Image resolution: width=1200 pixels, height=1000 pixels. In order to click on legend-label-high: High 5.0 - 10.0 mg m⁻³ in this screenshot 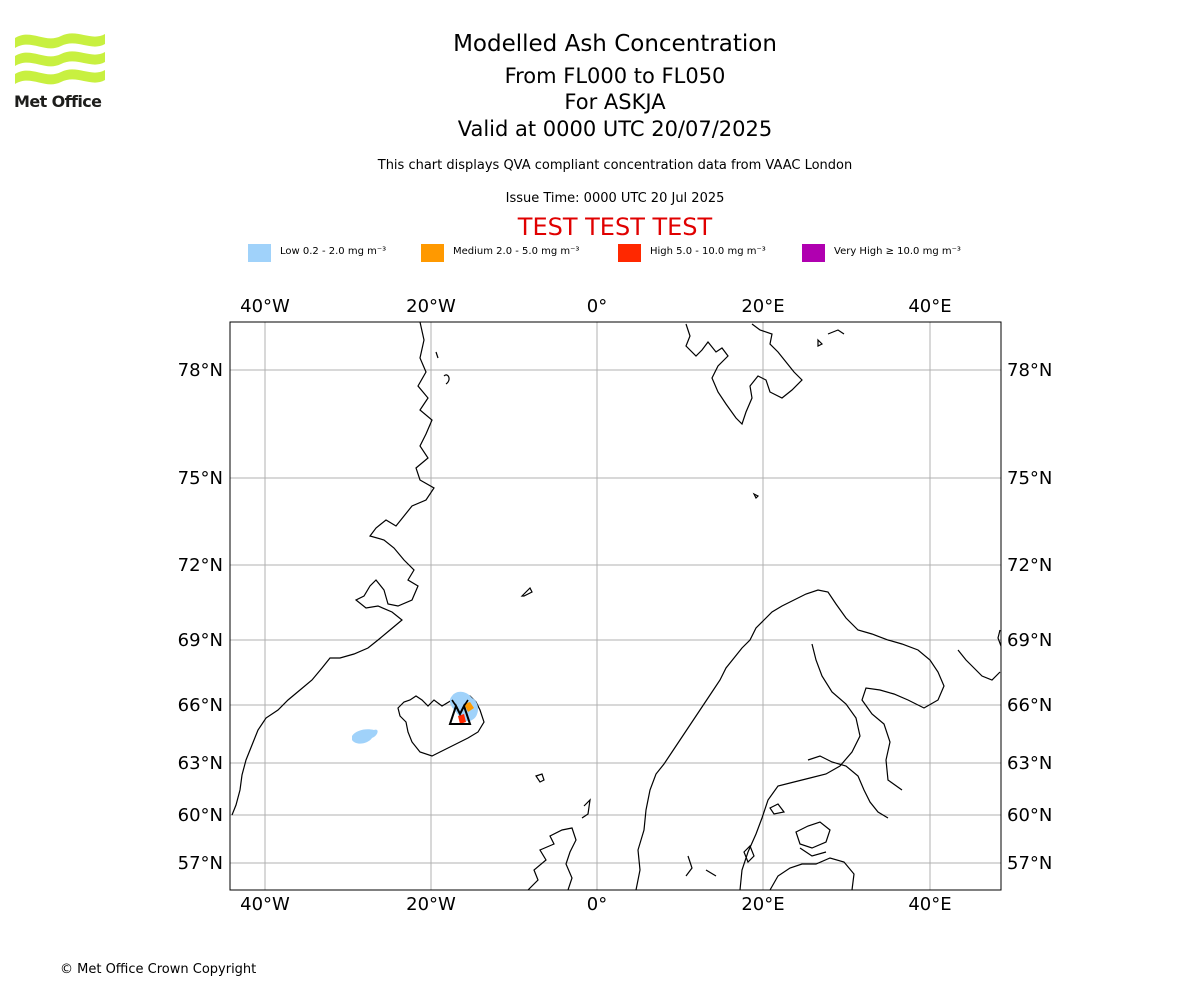, I will do `click(708, 251)`.